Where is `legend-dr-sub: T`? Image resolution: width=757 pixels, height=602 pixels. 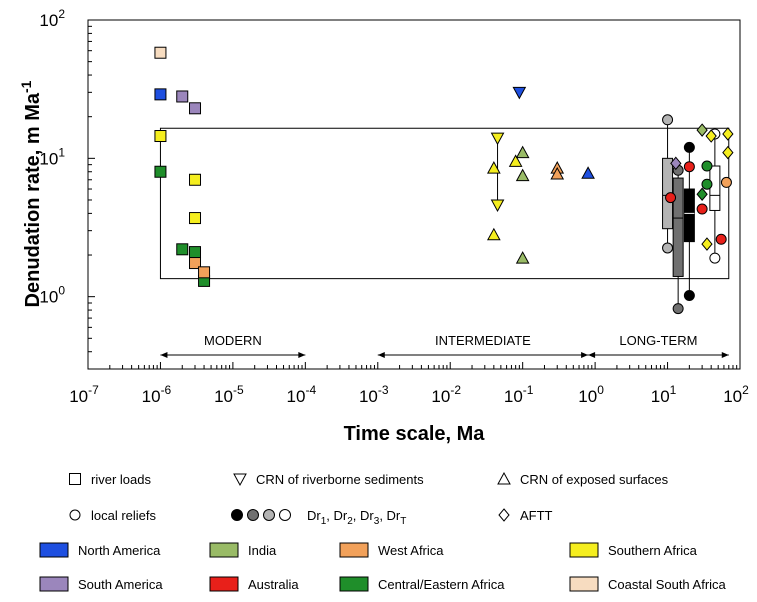 legend-dr-sub: T is located at coordinates (403, 521).